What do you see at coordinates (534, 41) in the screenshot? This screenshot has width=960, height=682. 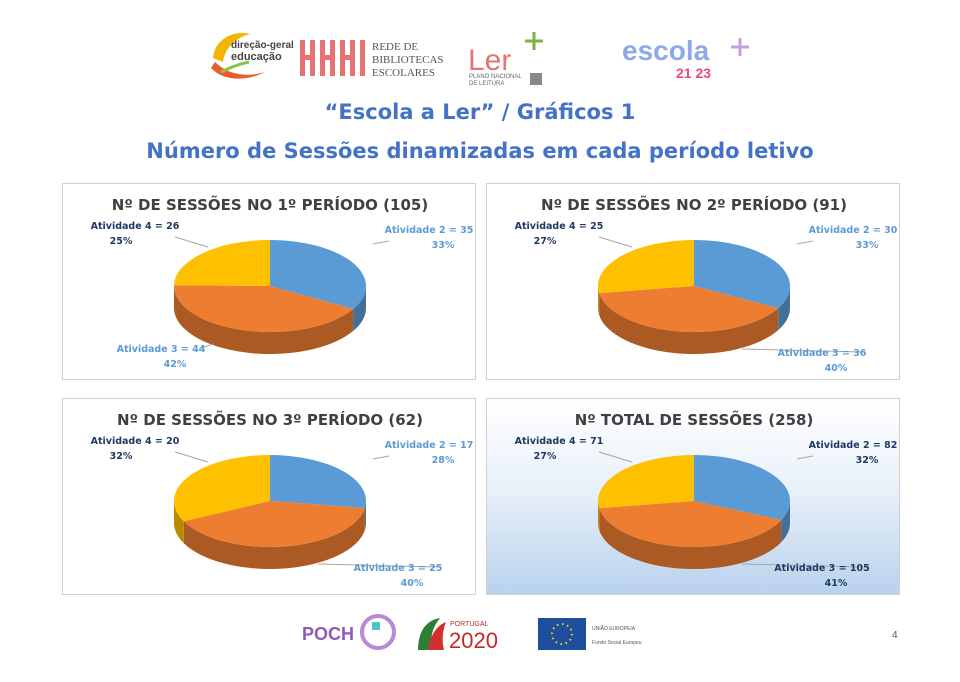 I see `ler-plus-icon` at bounding box center [534, 41].